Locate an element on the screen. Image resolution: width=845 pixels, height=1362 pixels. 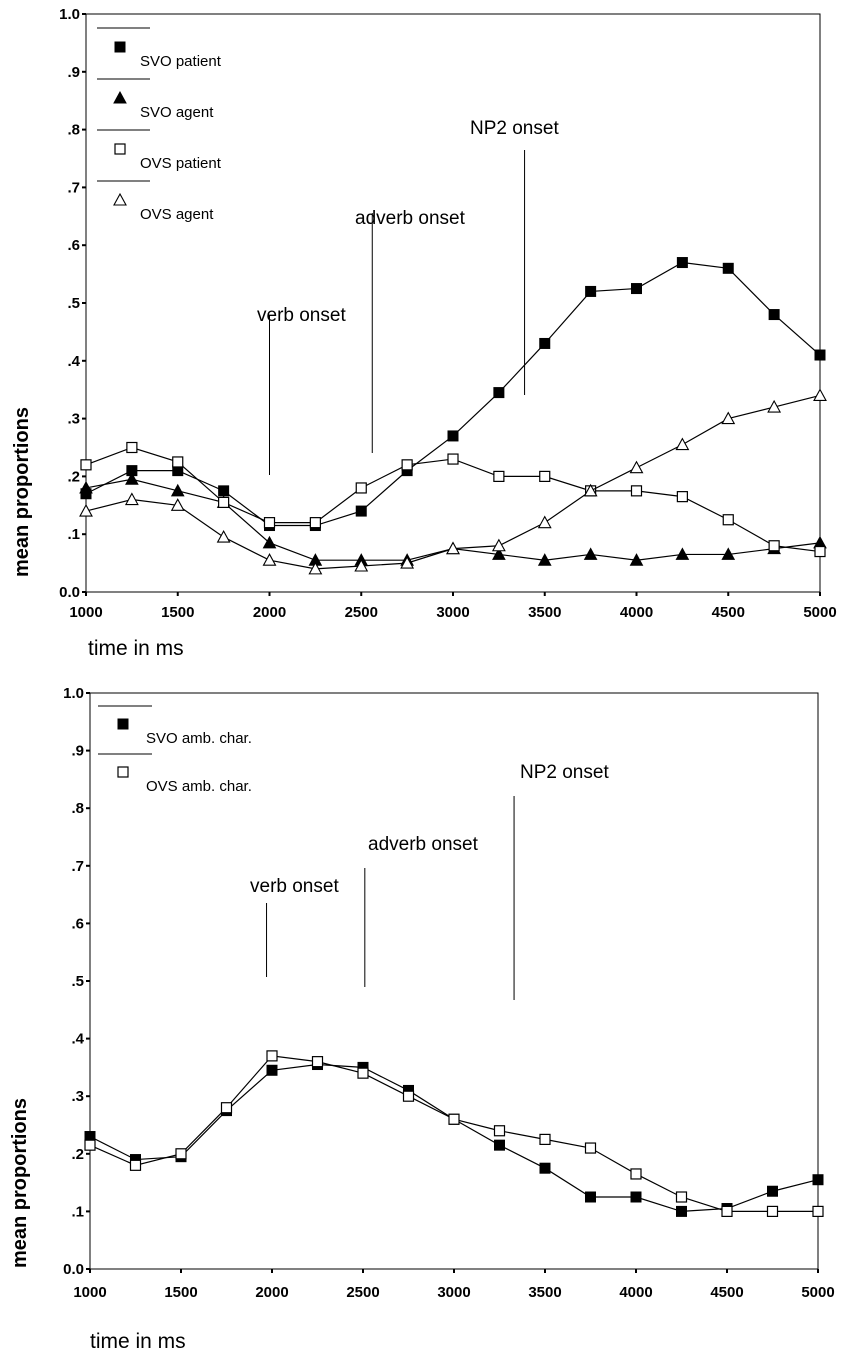
legend-label: SVO patient is located at coordinates (181, 61).